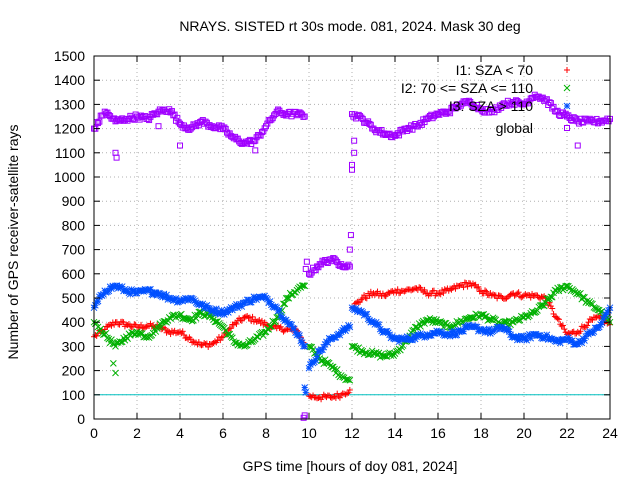  I want to click on y-tick-label: 400, so click(74, 322).